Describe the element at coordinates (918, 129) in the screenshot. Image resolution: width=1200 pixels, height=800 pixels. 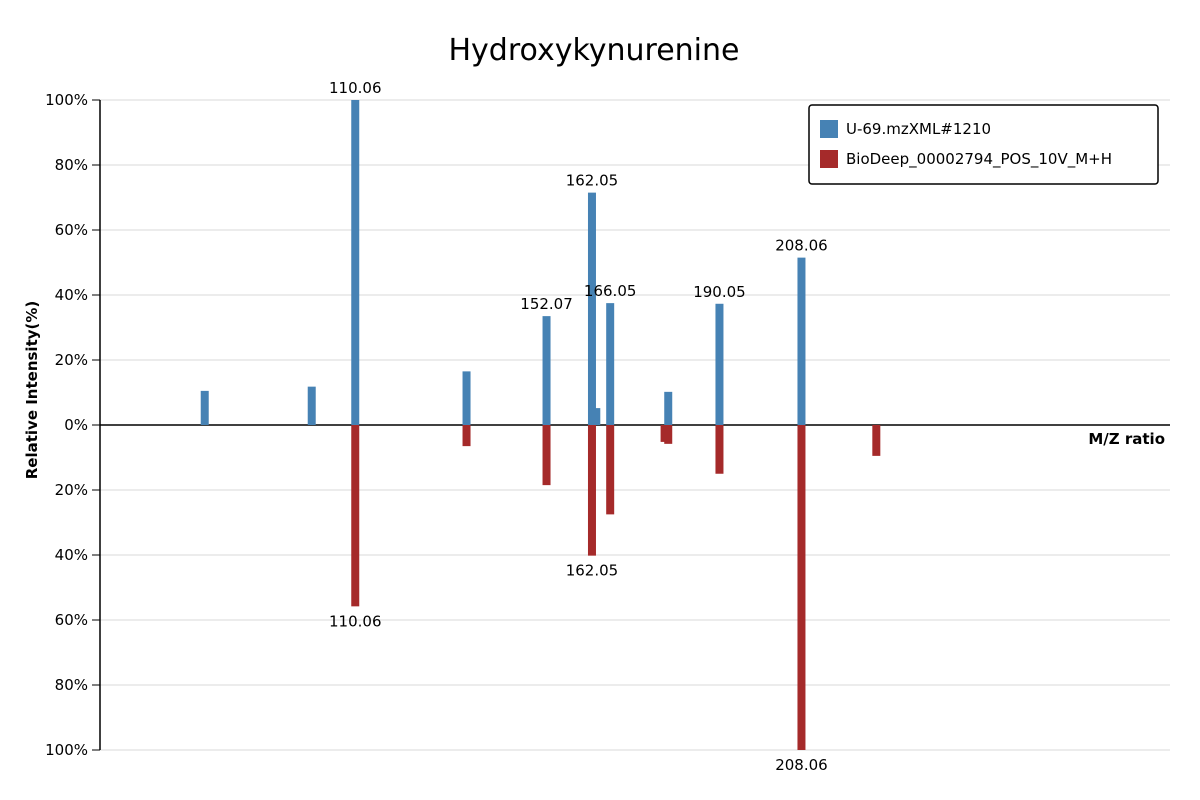
I see `legend-label-series-1: U-69.mzXML#1210` at that location.